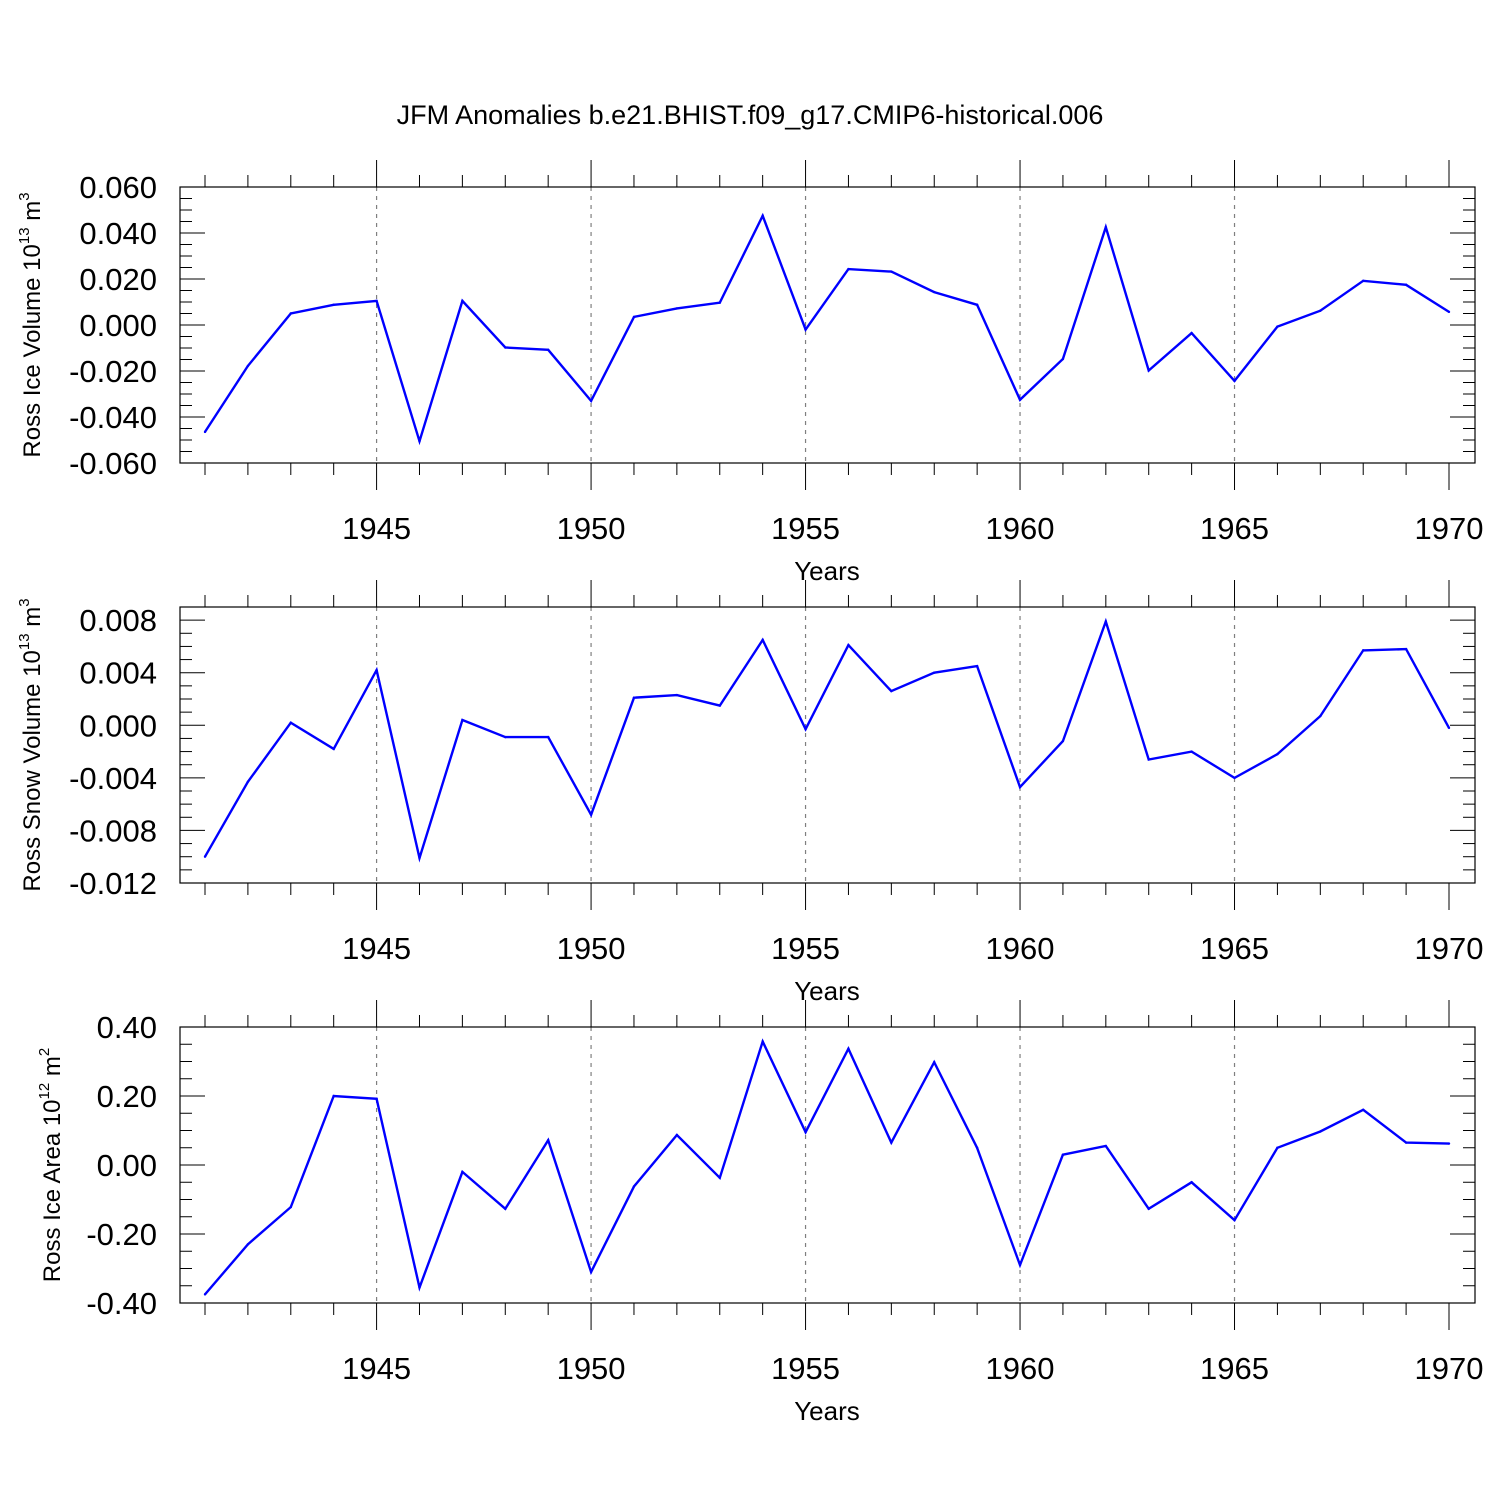 The image size is (1500, 1500). I want to click on y-tick-label: 0.40, so click(127, 1027).